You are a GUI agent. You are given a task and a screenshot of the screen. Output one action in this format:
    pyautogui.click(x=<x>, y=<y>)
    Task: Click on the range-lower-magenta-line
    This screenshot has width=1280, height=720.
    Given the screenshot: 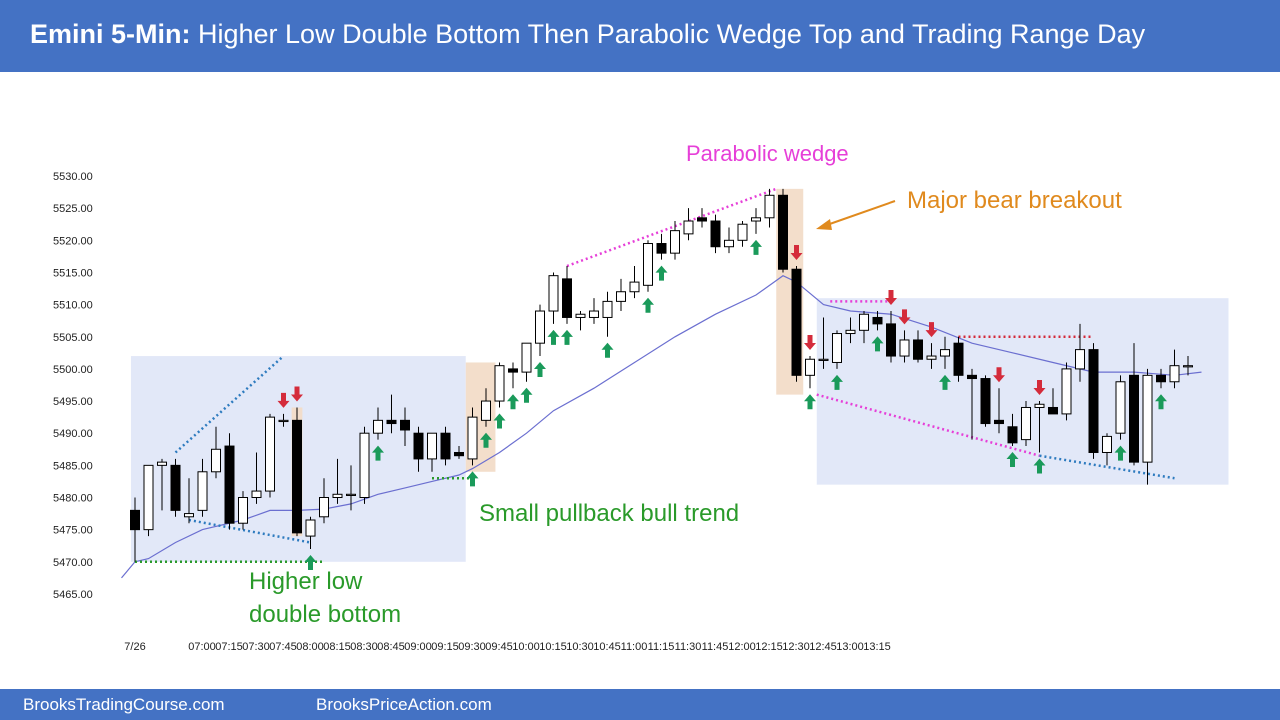 What is the action you would take?
    pyautogui.click(x=928, y=425)
    